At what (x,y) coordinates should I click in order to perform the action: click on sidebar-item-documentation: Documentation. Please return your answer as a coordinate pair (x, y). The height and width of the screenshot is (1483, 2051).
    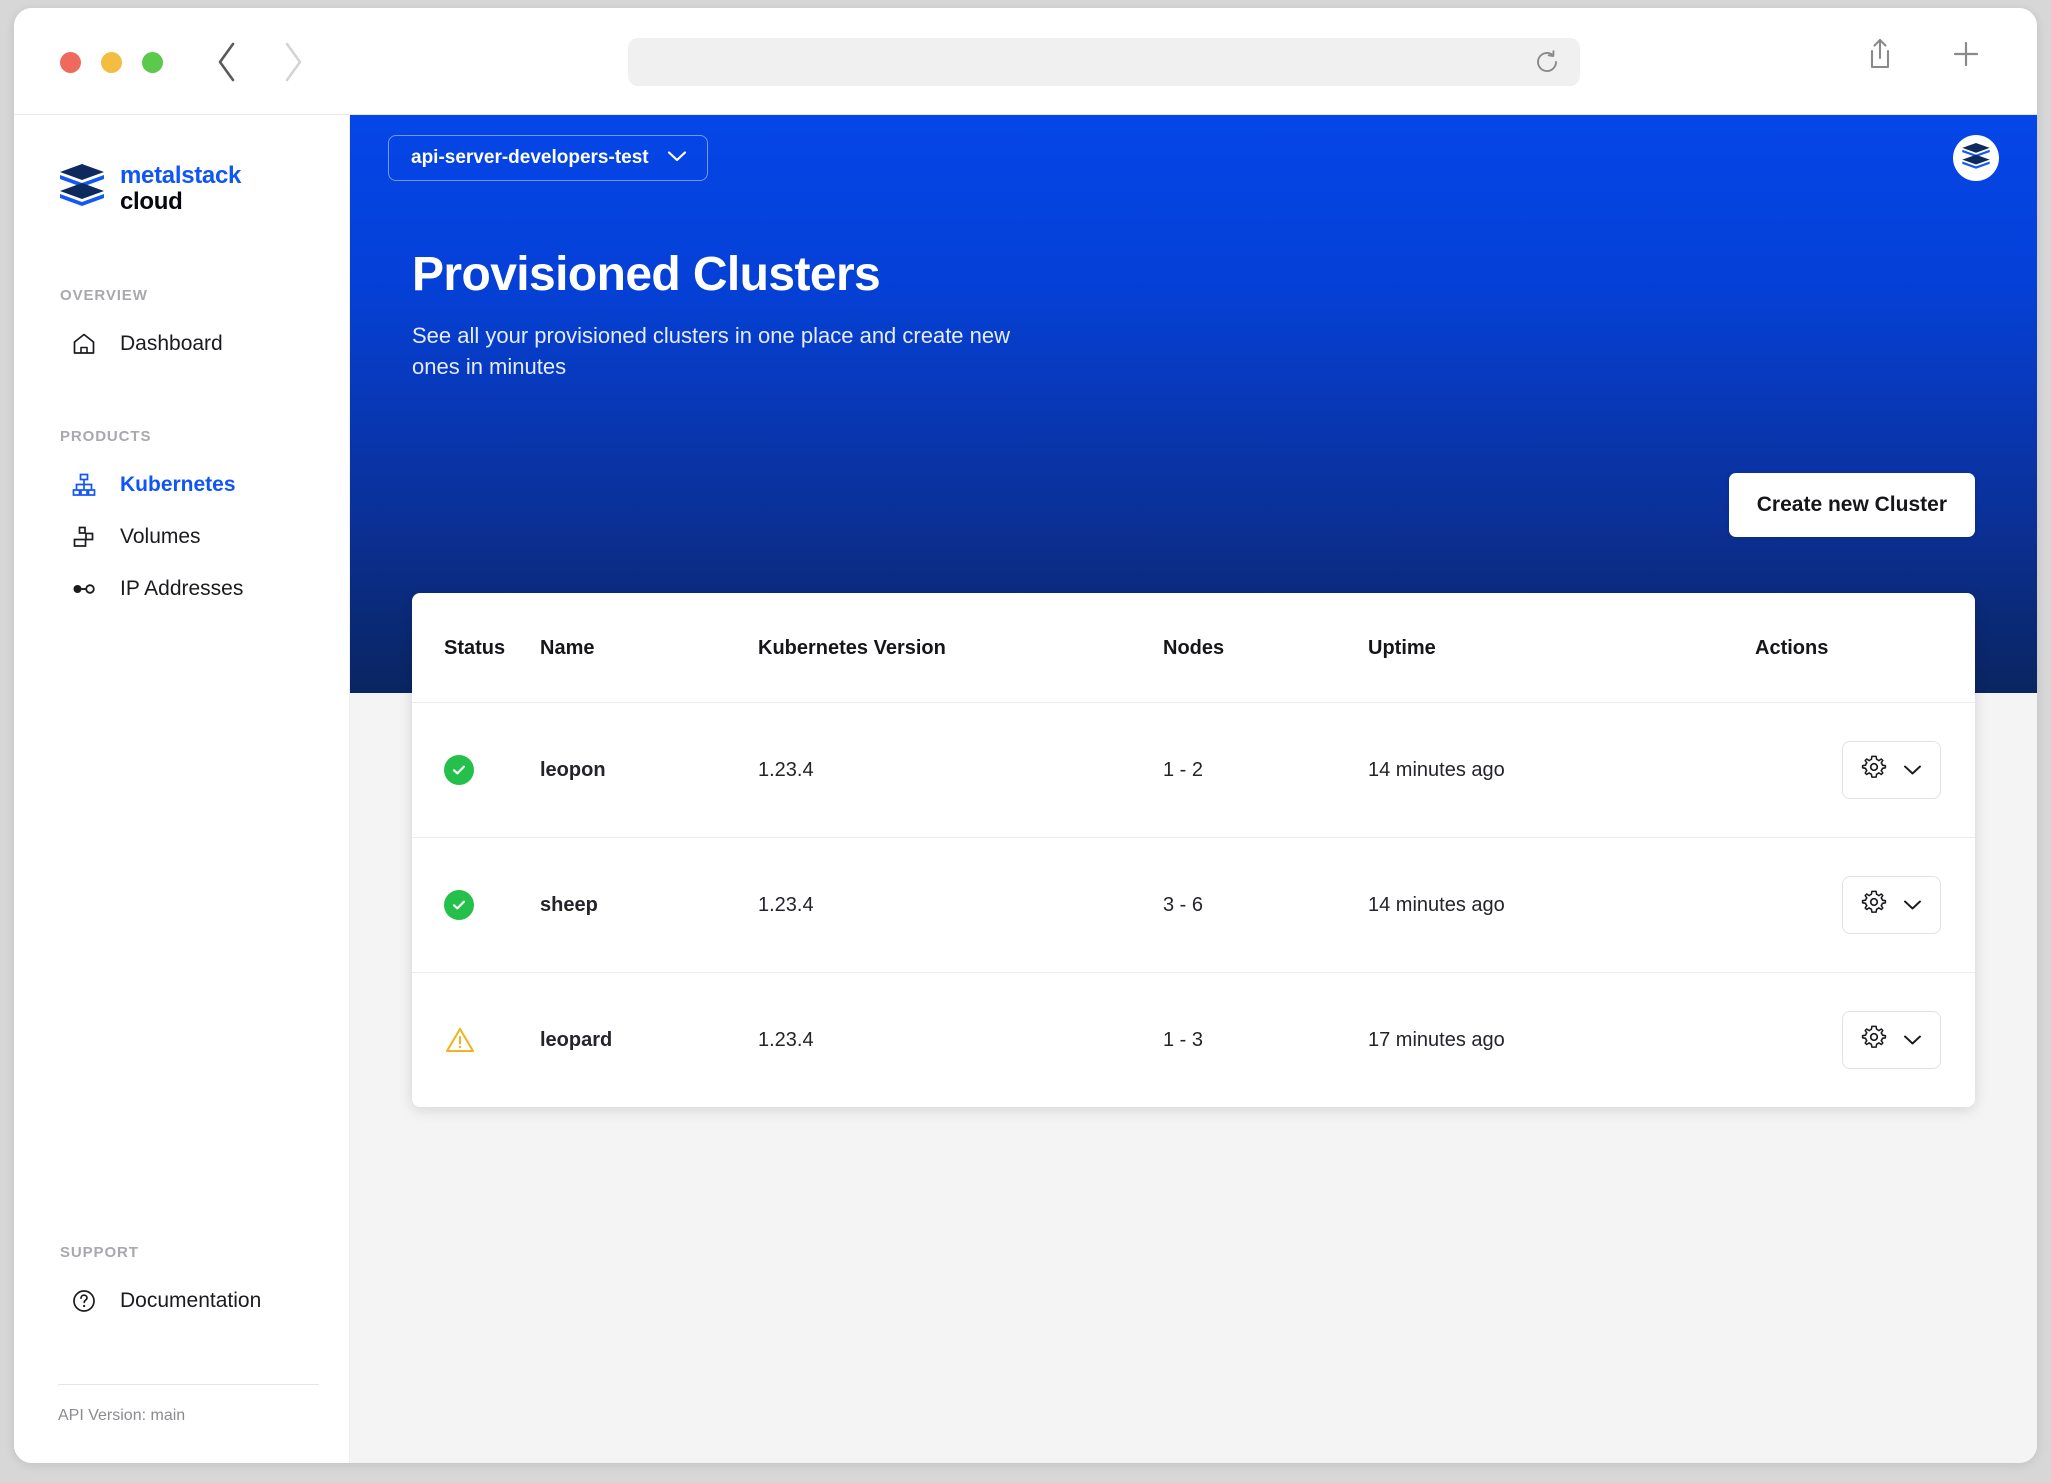
    Looking at the image, I should click on (181, 1301).